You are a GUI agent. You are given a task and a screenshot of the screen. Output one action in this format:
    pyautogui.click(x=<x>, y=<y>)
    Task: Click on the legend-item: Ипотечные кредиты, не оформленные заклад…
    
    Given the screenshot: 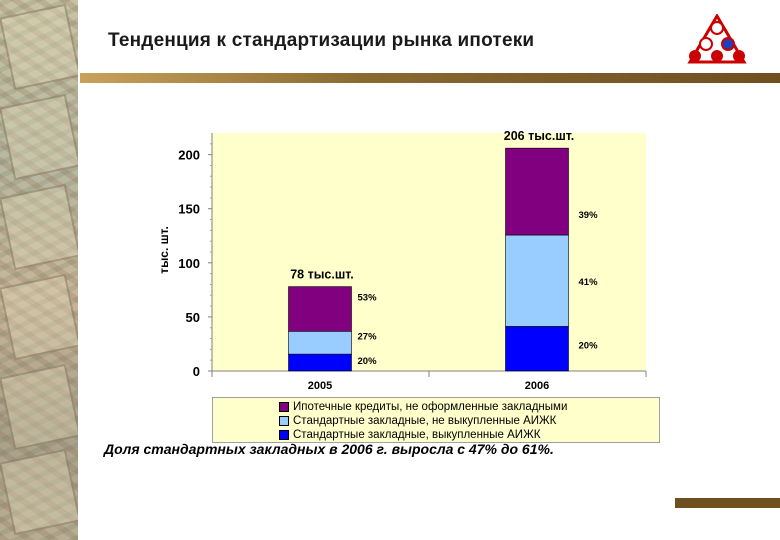 What is the action you would take?
    pyautogui.click(x=423, y=407)
    